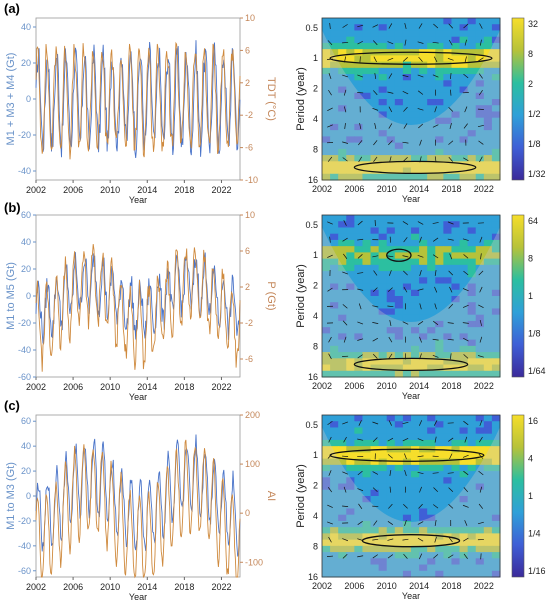 This screenshot has width=550, height=603. What do you see at coordinates (315, 89) in the screenshot?
I see `wavelet-y-tick-label: 2` at bounding box center [315, 89].